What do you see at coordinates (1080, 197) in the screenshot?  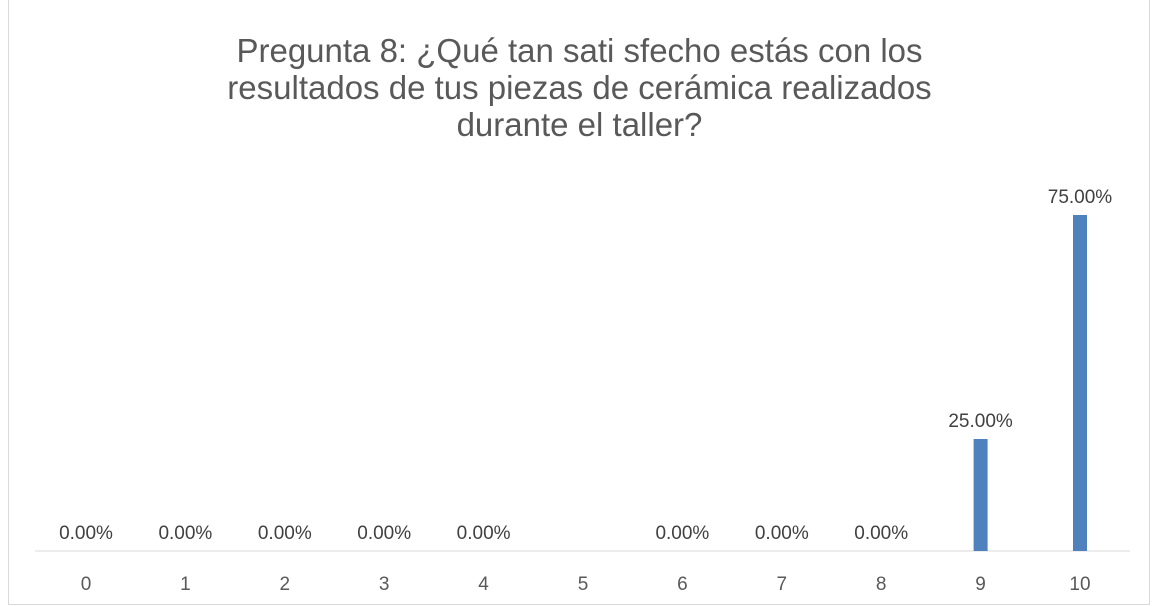 I see `data-label-10: 75.00%` at bounding box center [1080, 197].